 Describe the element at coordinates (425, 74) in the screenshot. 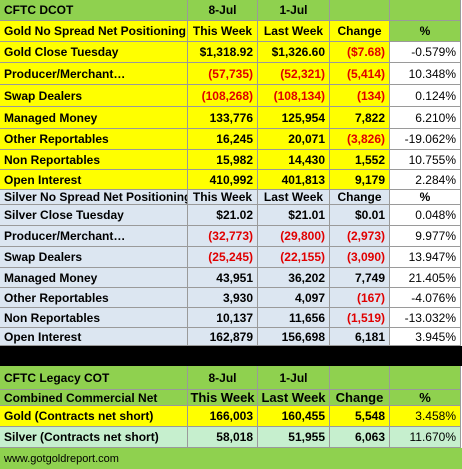

I see `table-cell: 10.348%` at that location.